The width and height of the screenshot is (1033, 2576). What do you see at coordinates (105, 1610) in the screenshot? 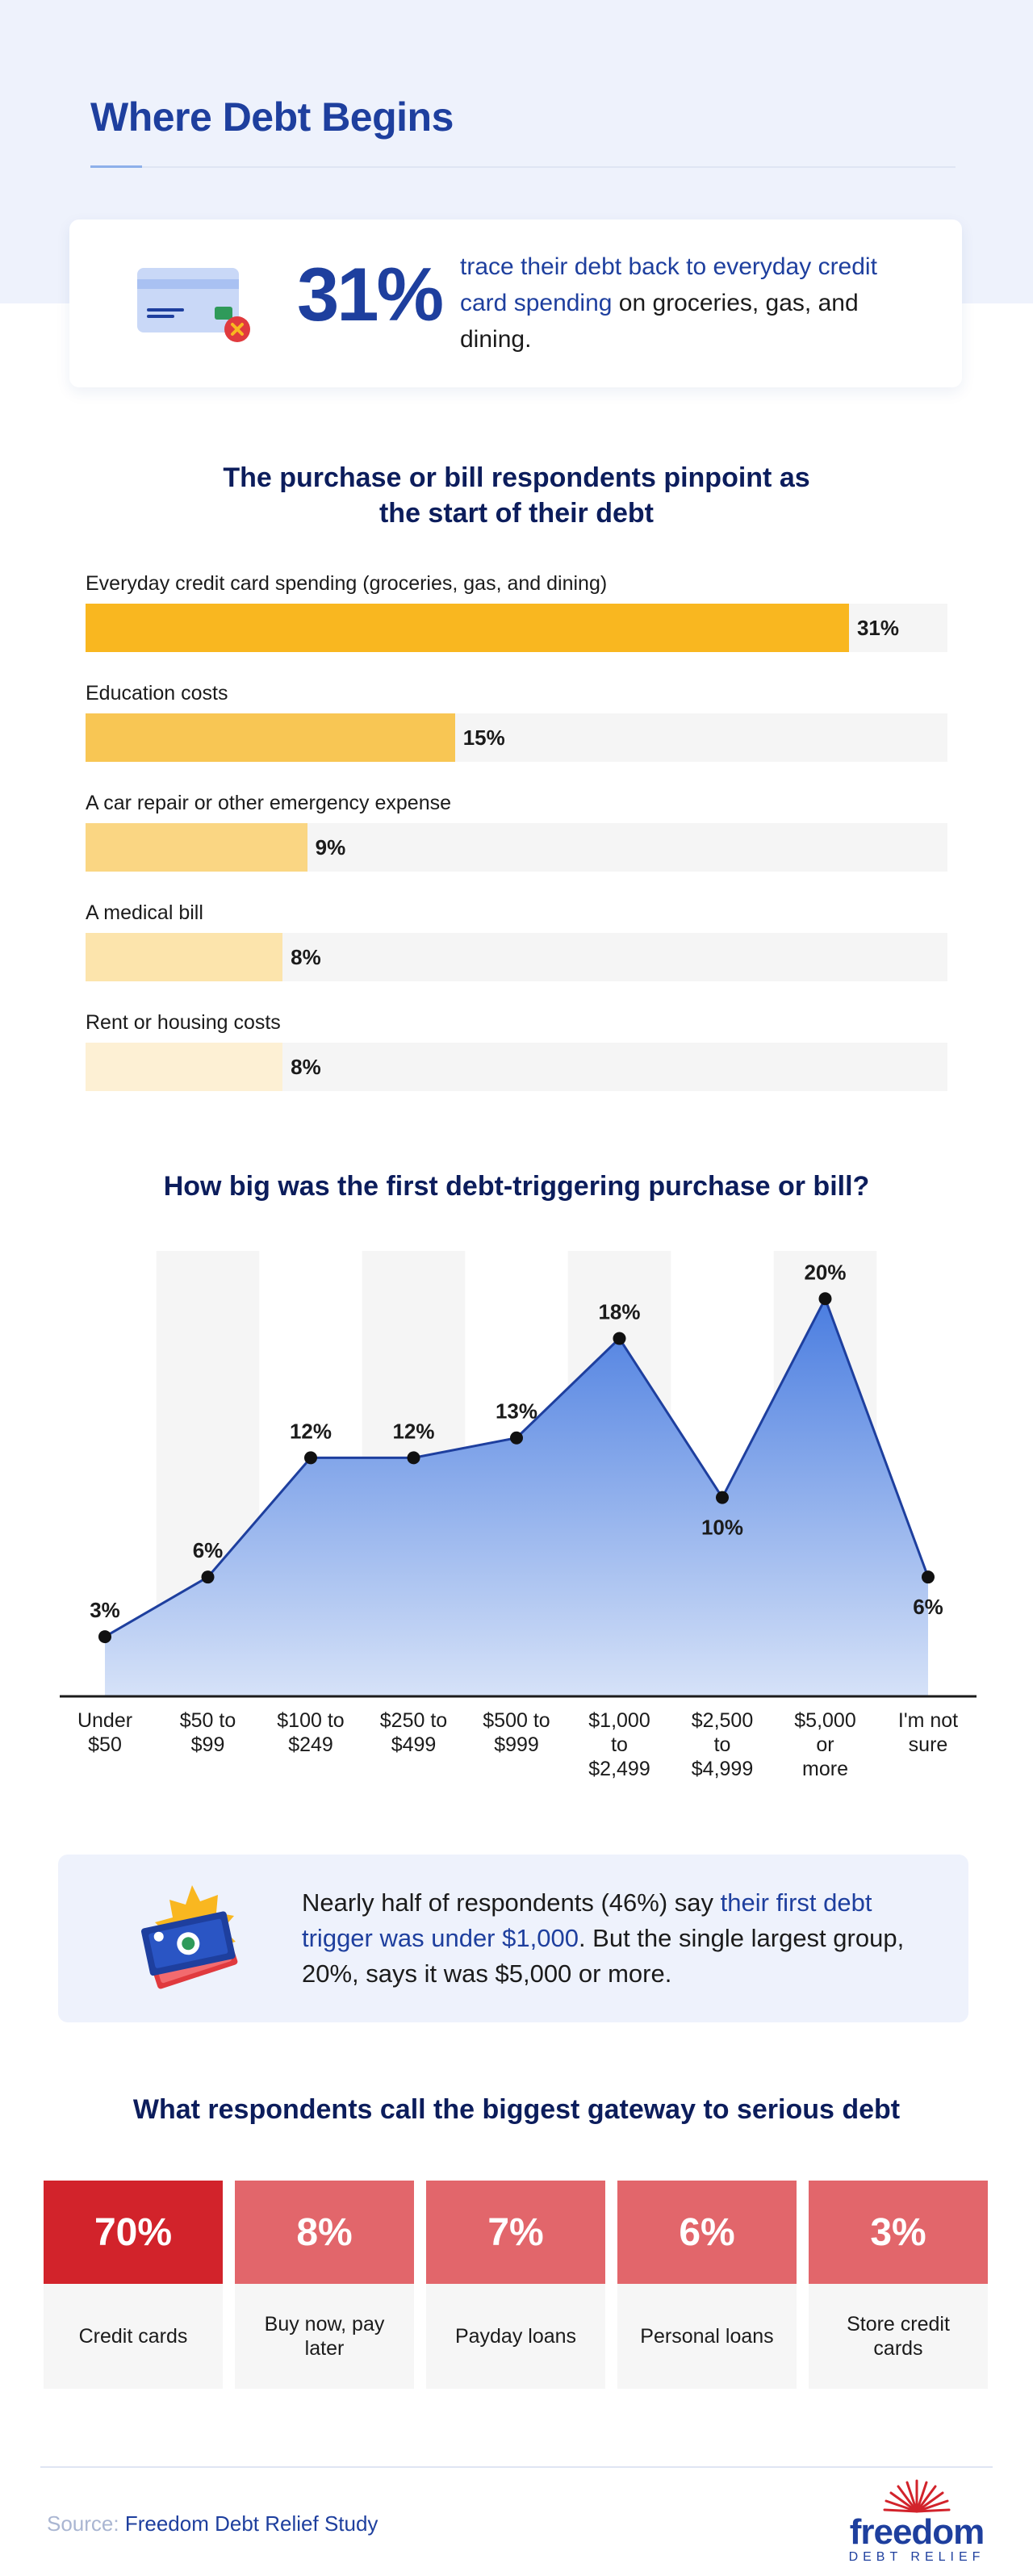
I see `data-label: 3%` at bounding box center [105, 1610].